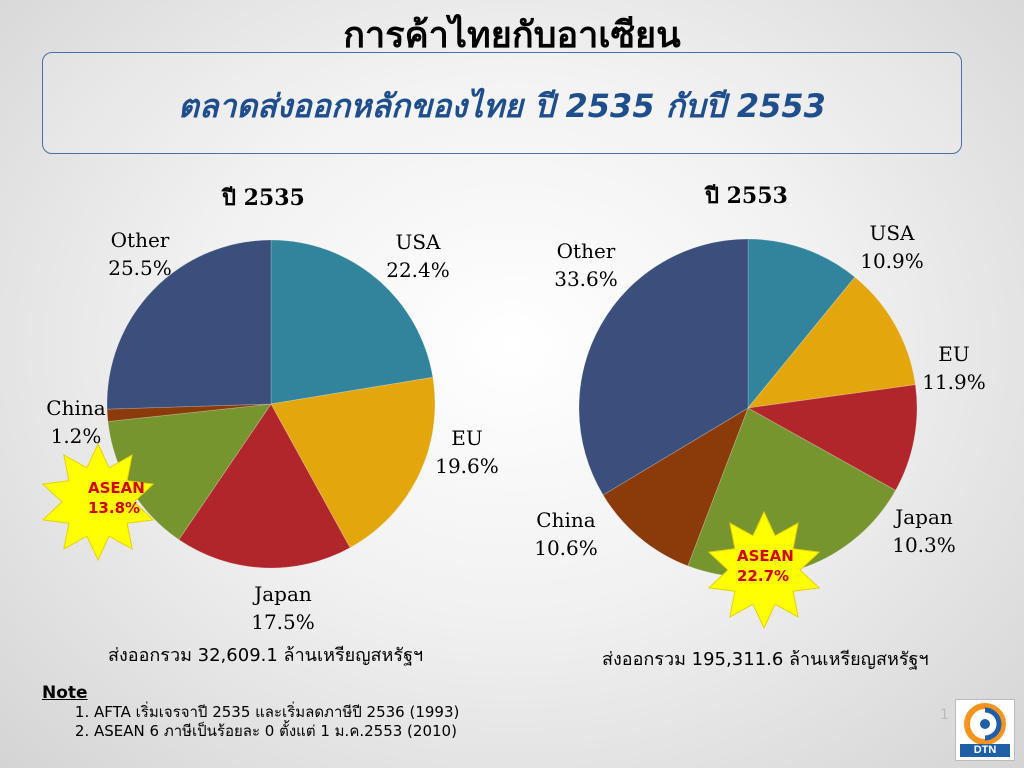 Image resolution: width=1024 pixels, height=768 pixels. I want to click on pie2-label-japan: Japan 10.3%, so click(924, 531).